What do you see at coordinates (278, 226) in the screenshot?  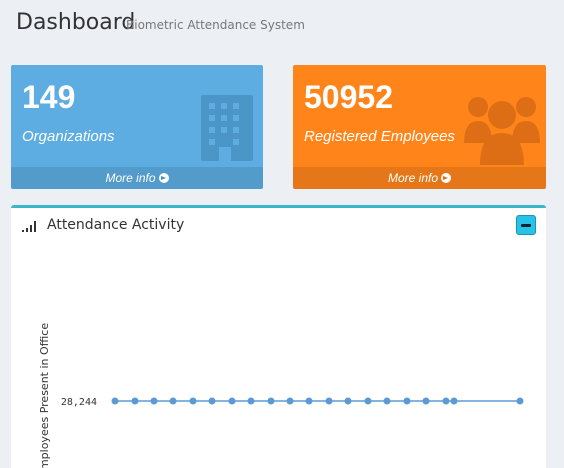 I see `panel-header: Attendance Activity` at bounding box center [278, 226].